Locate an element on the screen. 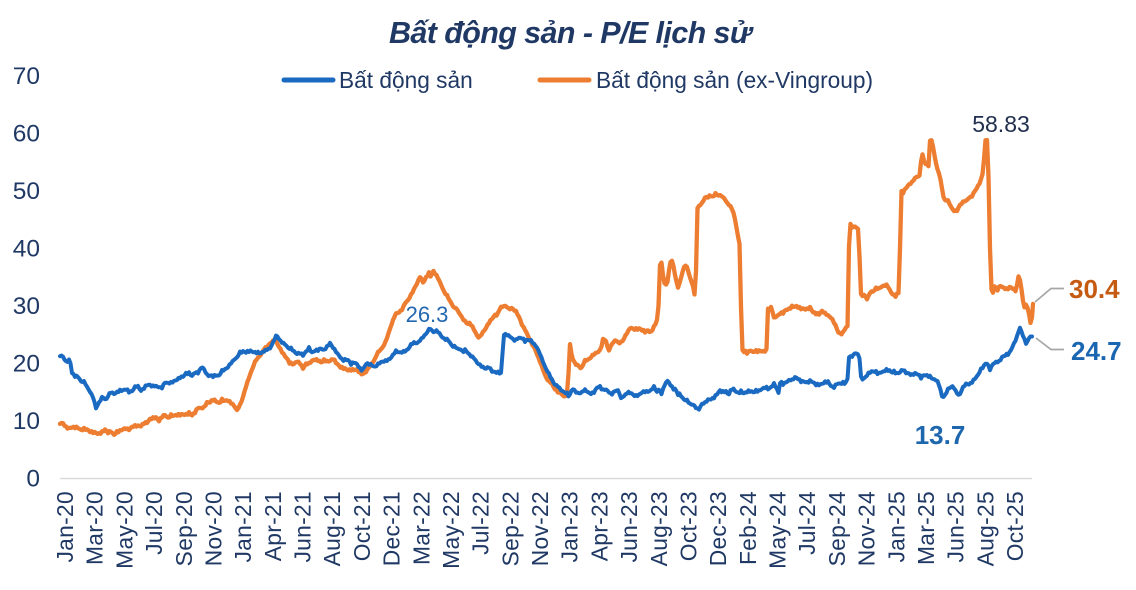 This screenshot has width=1136, height=590. svg-text: Aug-21 is located at coordinates (332, 528).